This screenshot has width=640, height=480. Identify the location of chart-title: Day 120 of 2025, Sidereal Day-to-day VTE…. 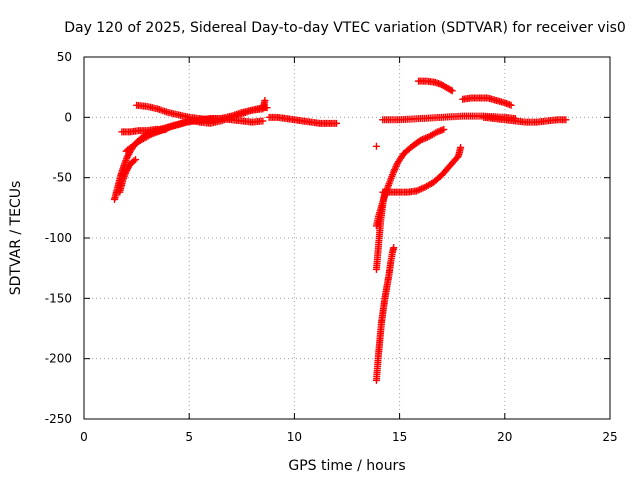
(345, 28).